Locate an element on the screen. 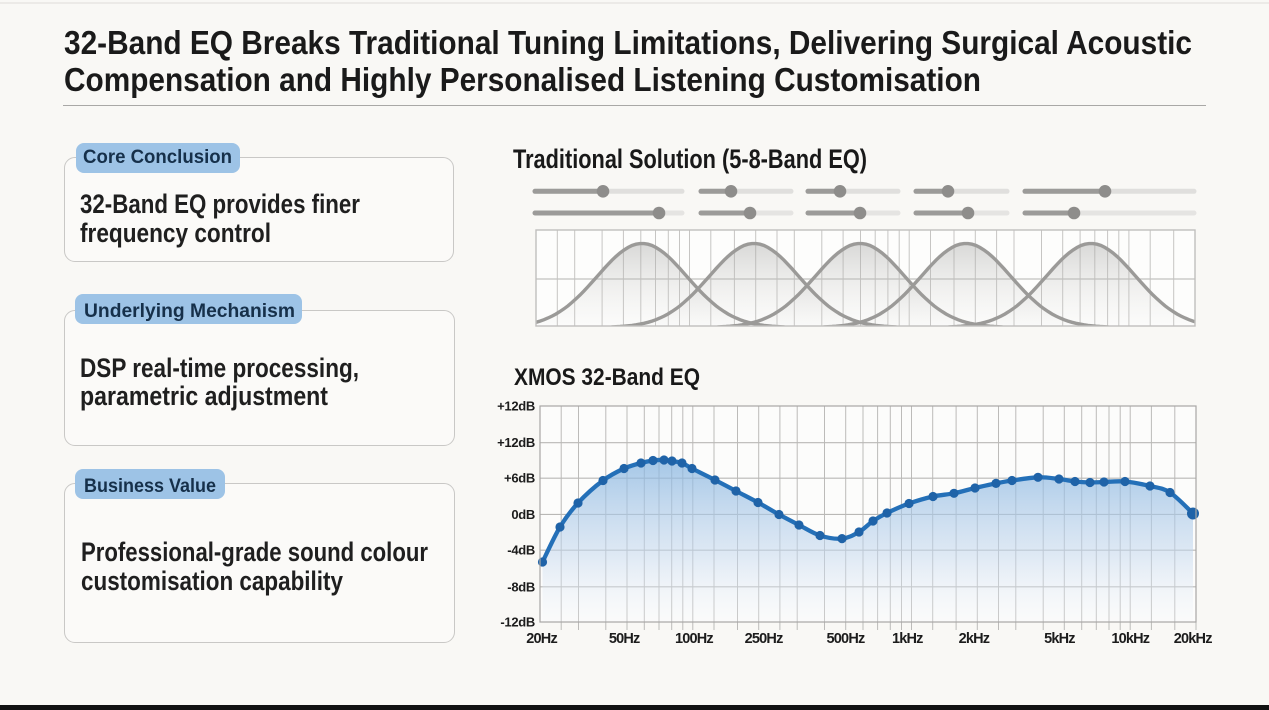 This screenshot has height=710, width=1269. svg-text: +6dB is located at coordinates (519, 478).